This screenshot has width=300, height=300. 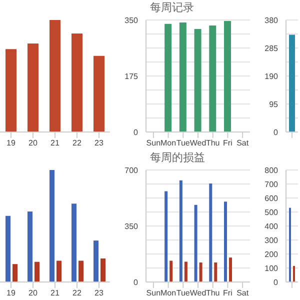 I want to click on y-tick-label: 95, so click(x=274, y=104).